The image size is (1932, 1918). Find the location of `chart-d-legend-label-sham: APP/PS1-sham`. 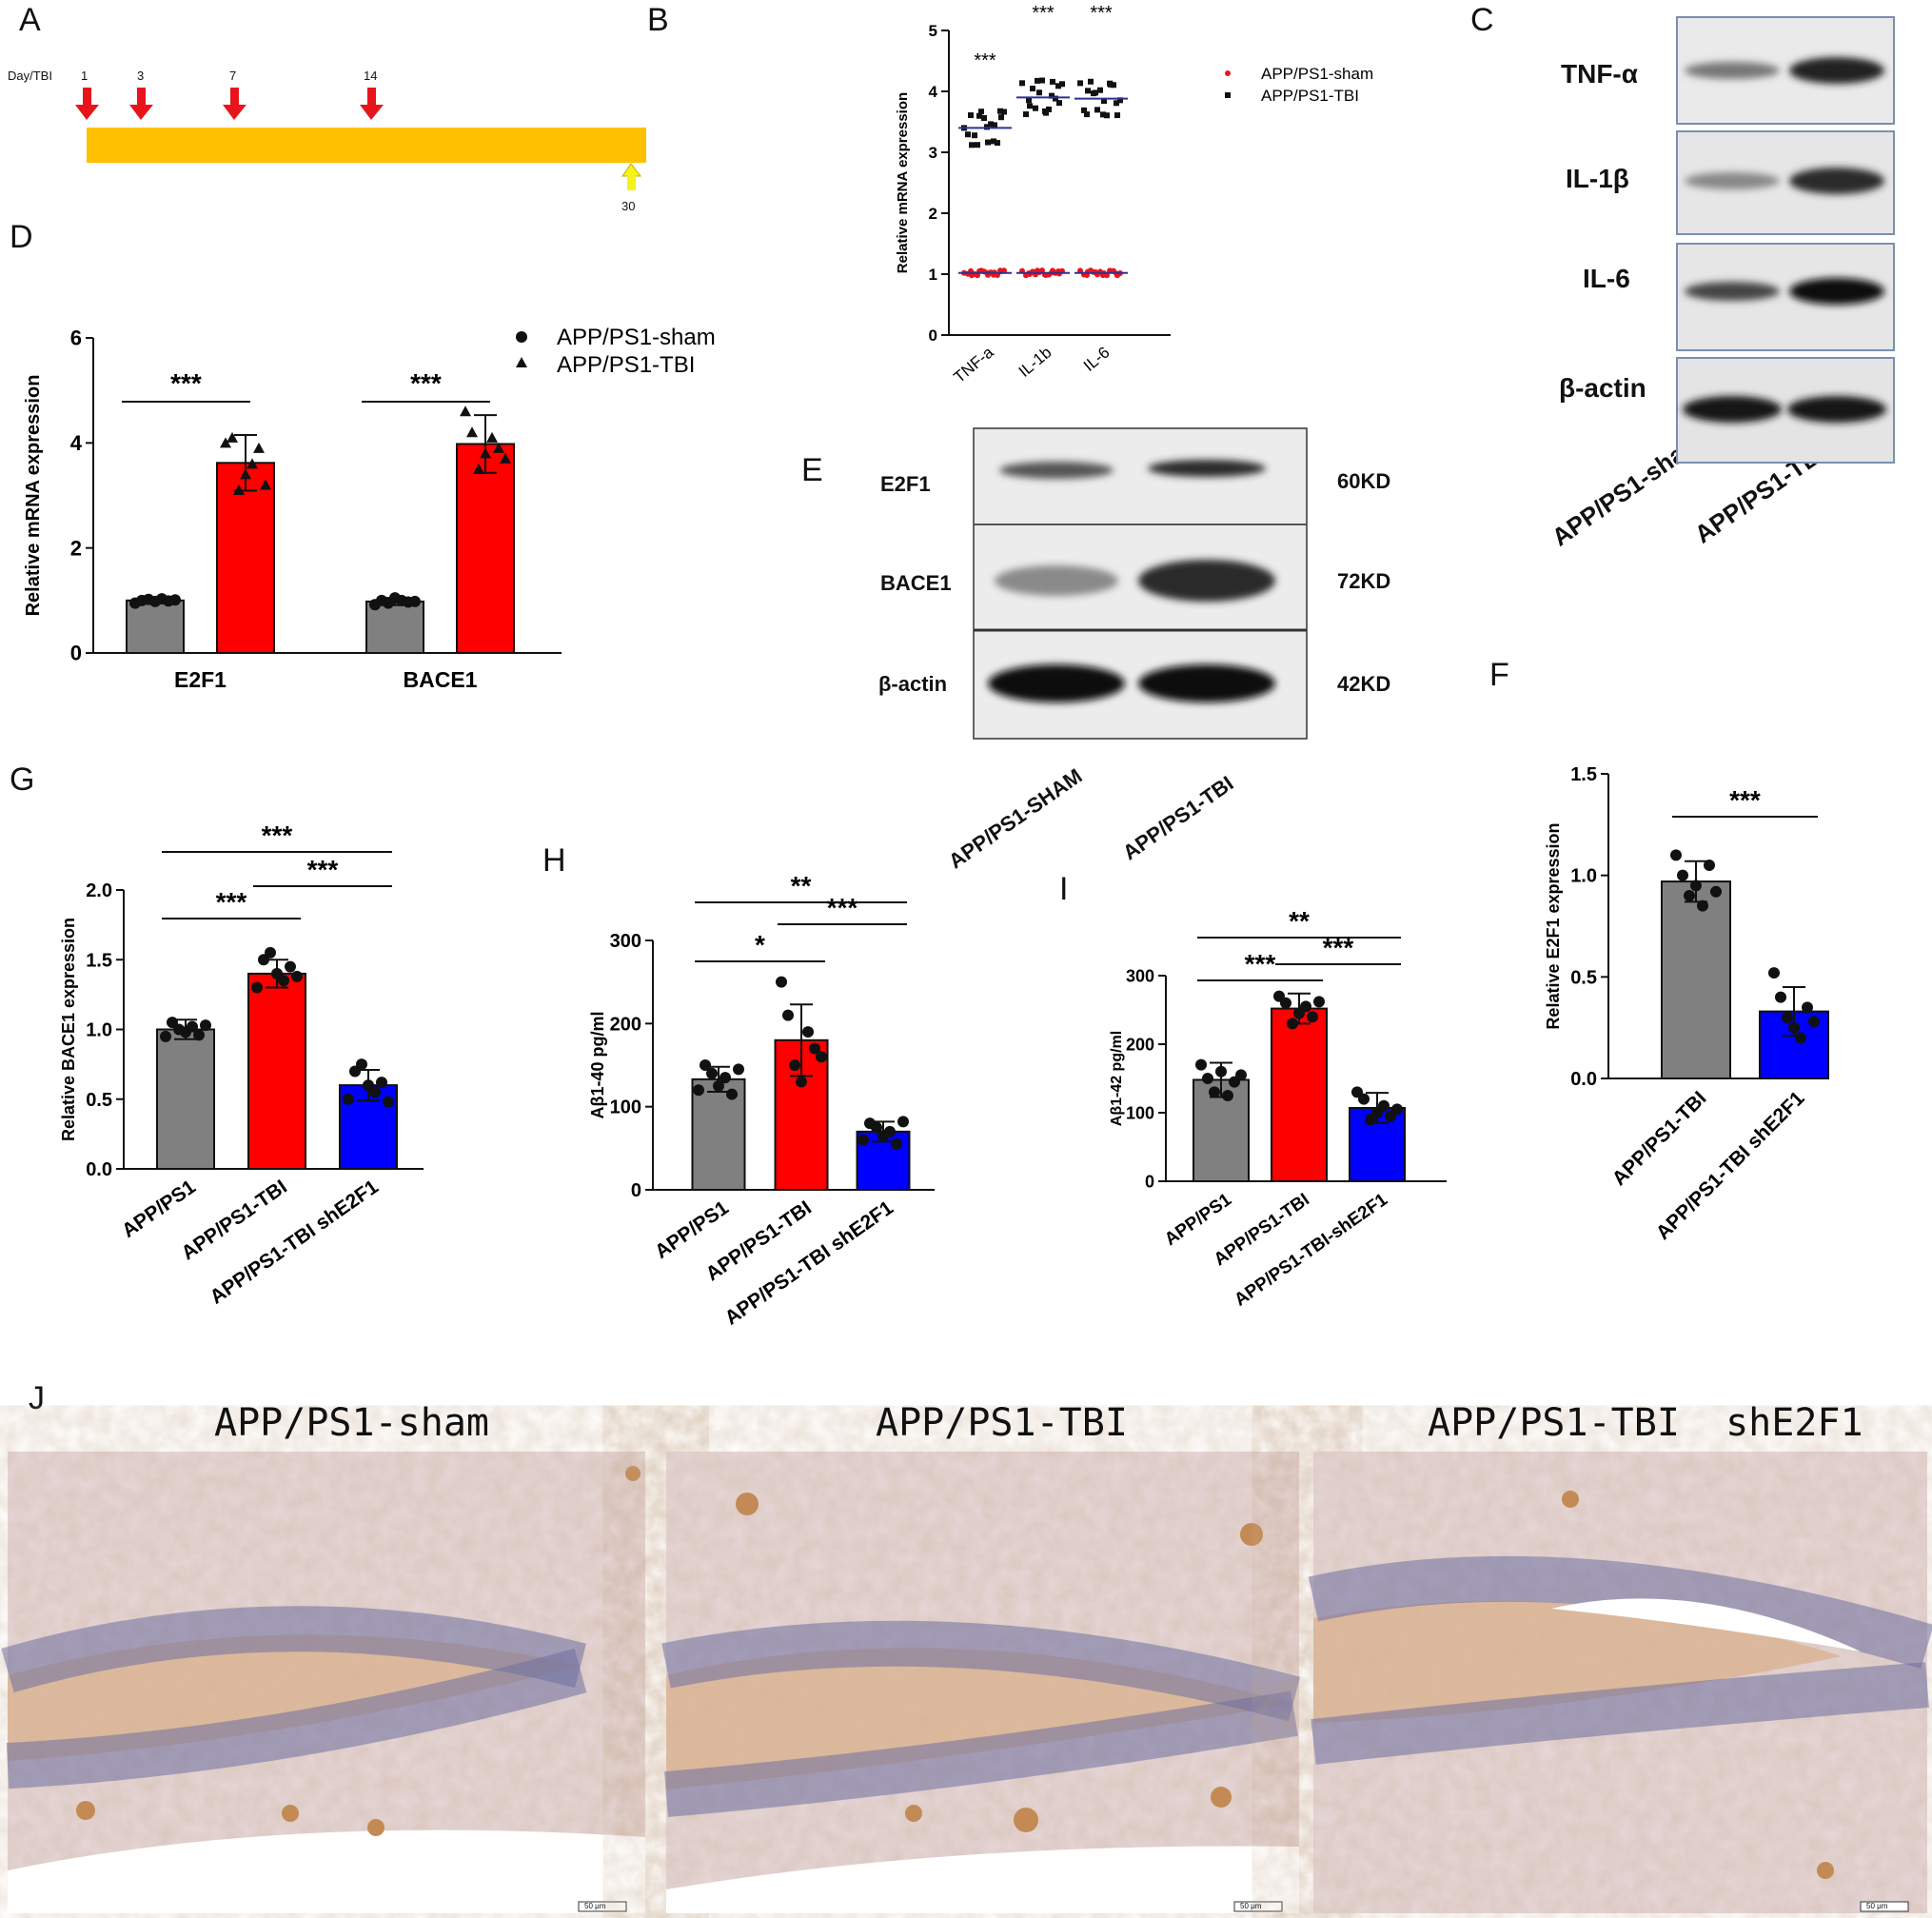

chart-d-legend-label-sham: APP/PS1-sham is located at coordinates (636, 337).